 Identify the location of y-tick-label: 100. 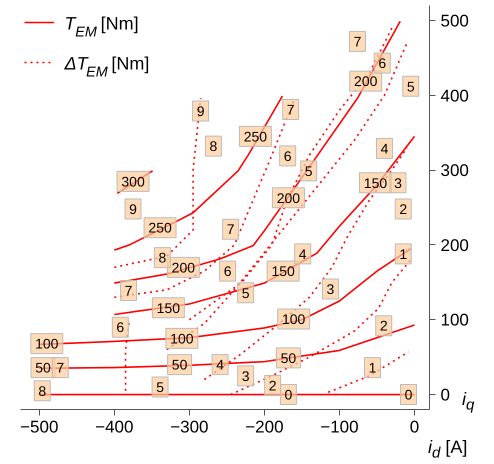
(454, 320).